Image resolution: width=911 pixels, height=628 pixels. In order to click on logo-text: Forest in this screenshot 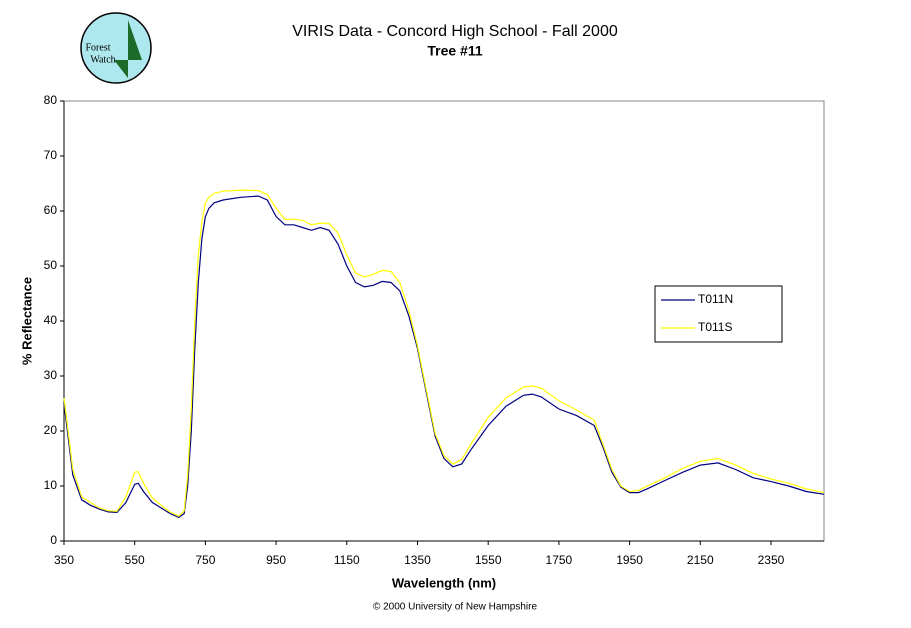, I will do `click(98, 47)`.